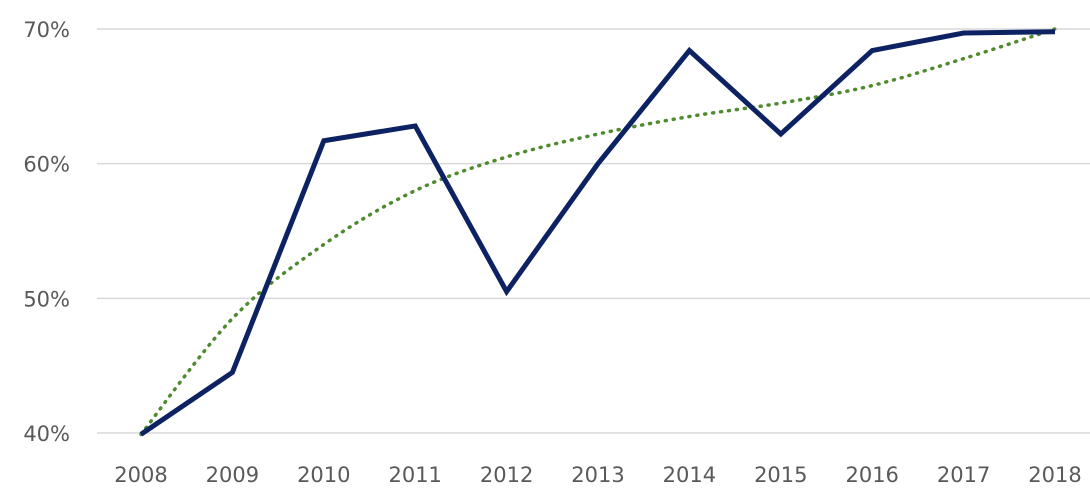  What do you see at coordinates (46, 232) in the screenshot?
I see `y-axis-tick-labels: 40% 50% 60% 70%` at bounding box center [46, 232].